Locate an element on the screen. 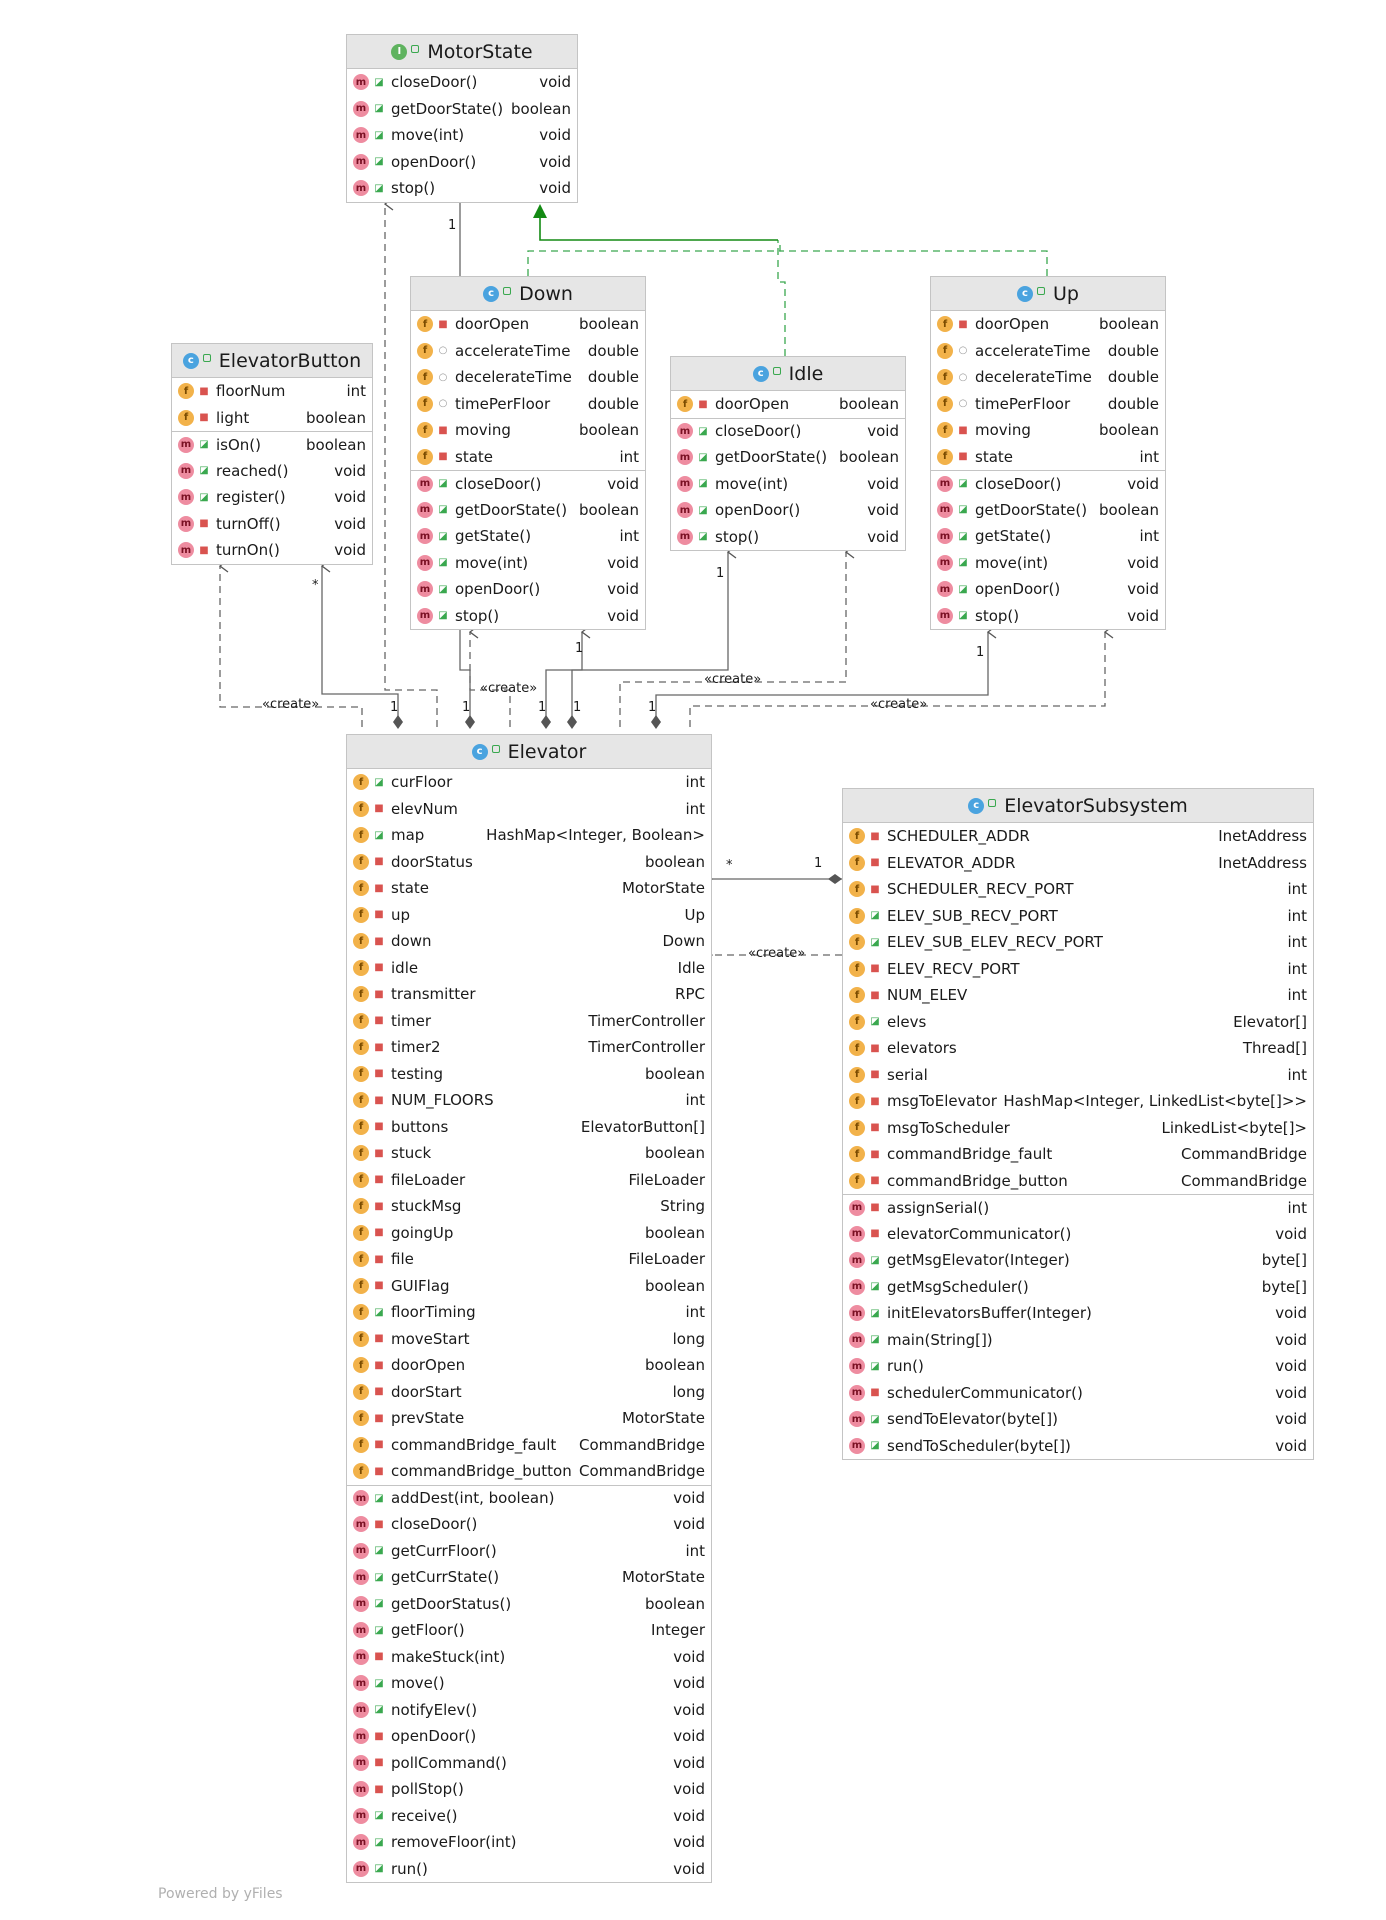 The image size is (1386, 1920). method-row: m ◪ removeFloor(int) void is located at coordinates (529, 1842).